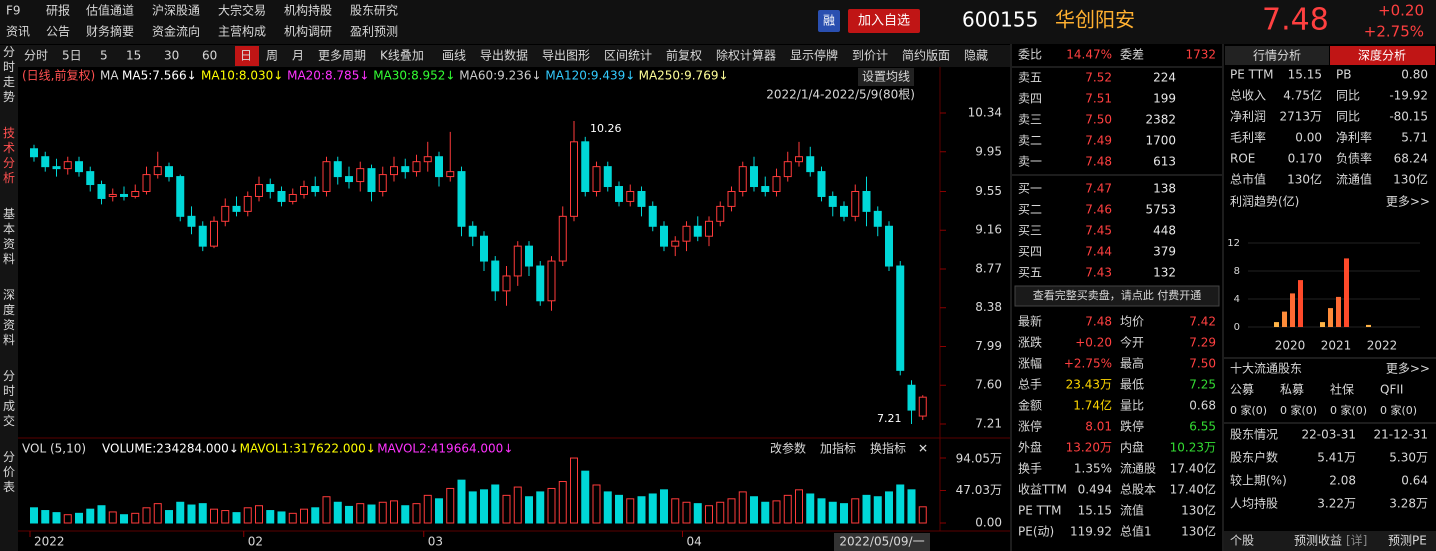  What do you see at coordinates (888, 448) in the screenshot?
I see `volume-button: 换指标` at bounding box center [888, 448].